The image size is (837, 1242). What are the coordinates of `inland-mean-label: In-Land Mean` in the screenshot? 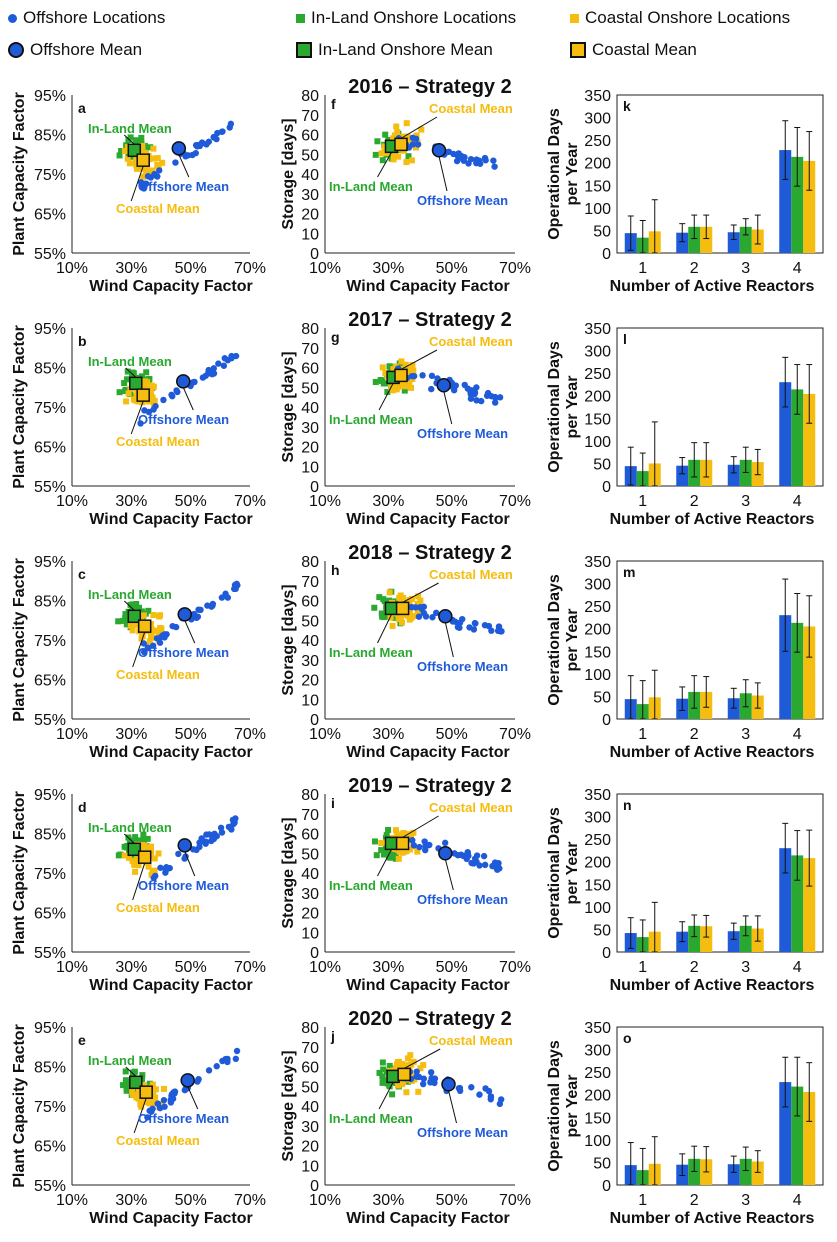 It's located at (130, 827).